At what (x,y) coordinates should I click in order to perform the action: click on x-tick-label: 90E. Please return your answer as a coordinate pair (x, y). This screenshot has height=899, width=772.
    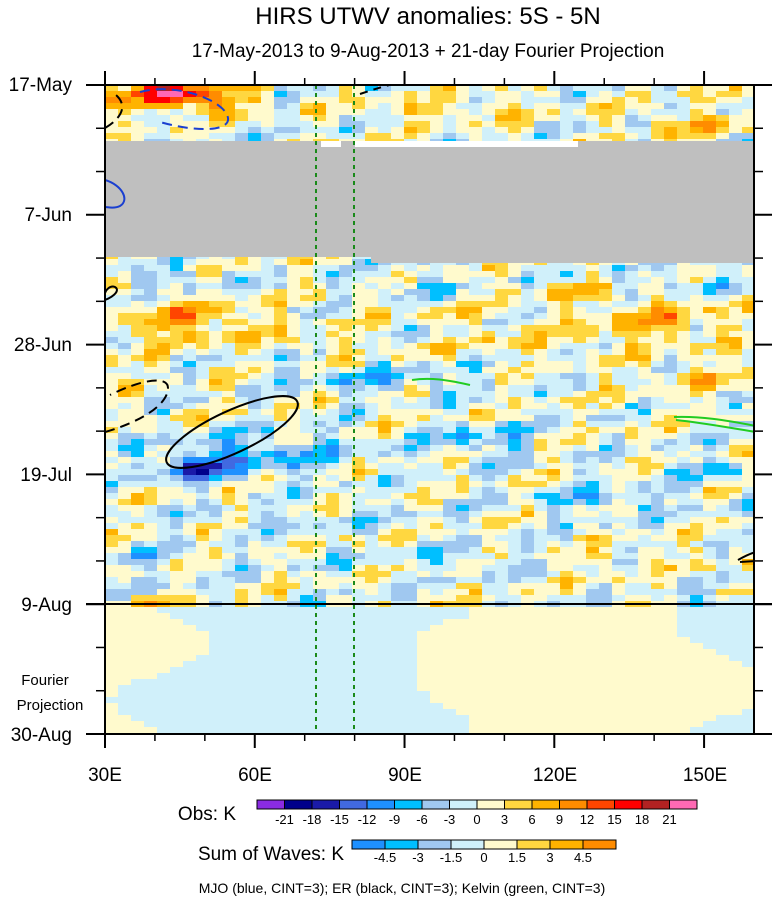
    Looking at the image, I should click on (405, 775).